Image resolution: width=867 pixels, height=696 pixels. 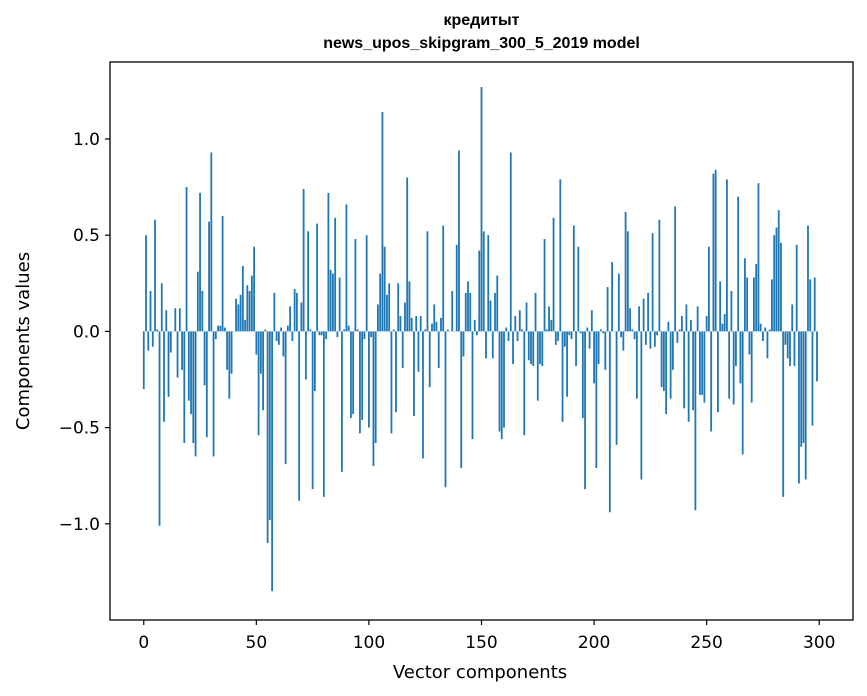 I want to click on x-tick-label: 0, so click(x=143, y=643).